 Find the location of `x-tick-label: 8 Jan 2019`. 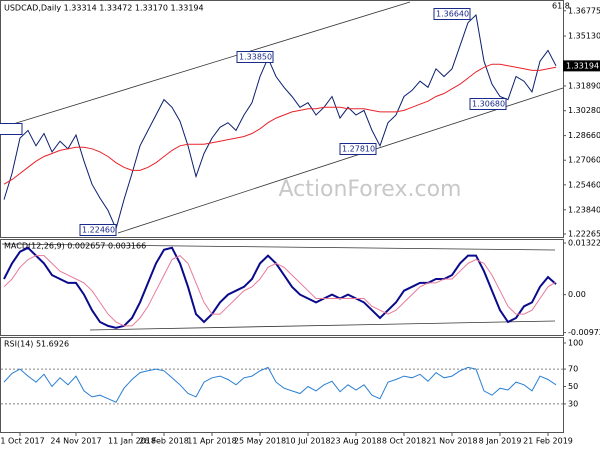

x-tick-label: 8 Jan 2019 is located at coordinates (500, 441).